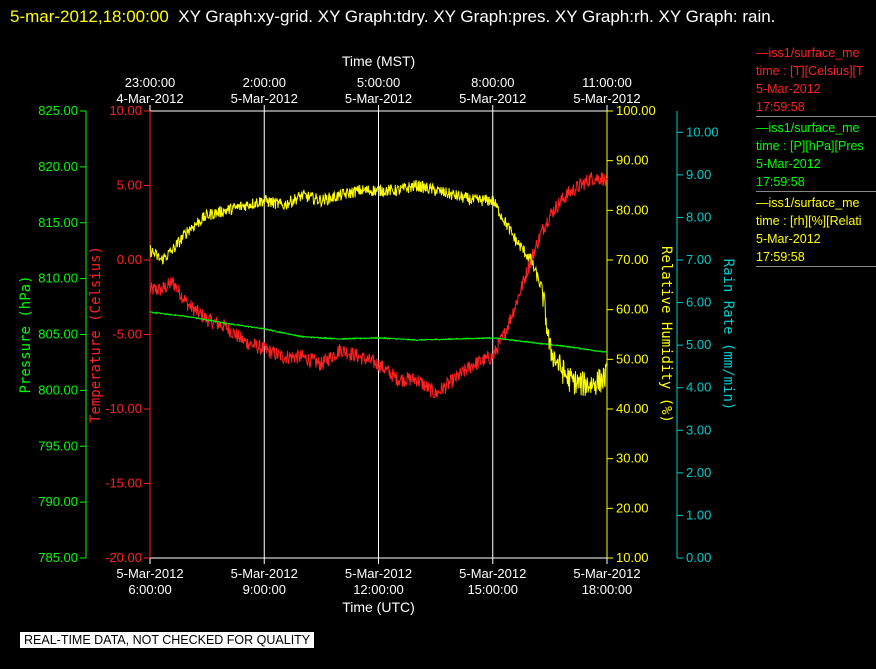  What do you see at coordinates (607, 82) in the screenshot?
I see `x-top-tick-label-time: 11:00:00` at bounding box center [607, 82].